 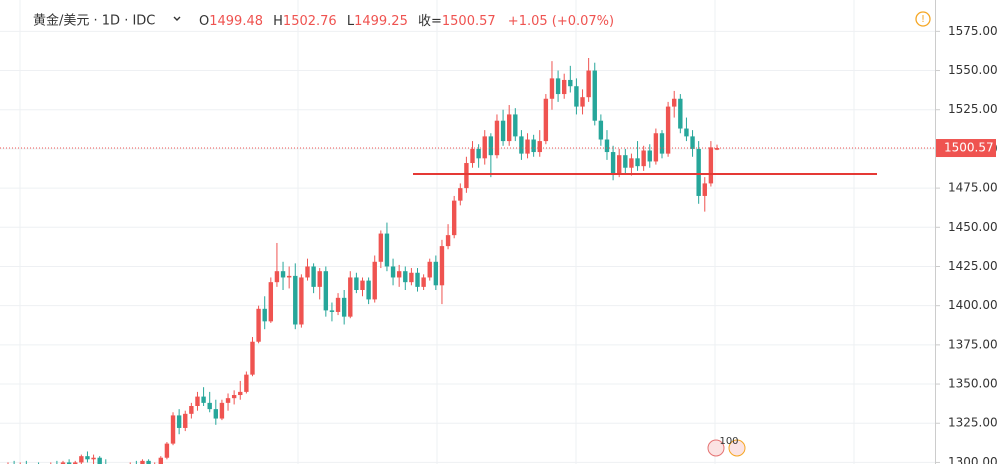 What do you see at coordinates (278, 21) in the screenshot?
I see `h-label: H` at bounding box center [278, 21].